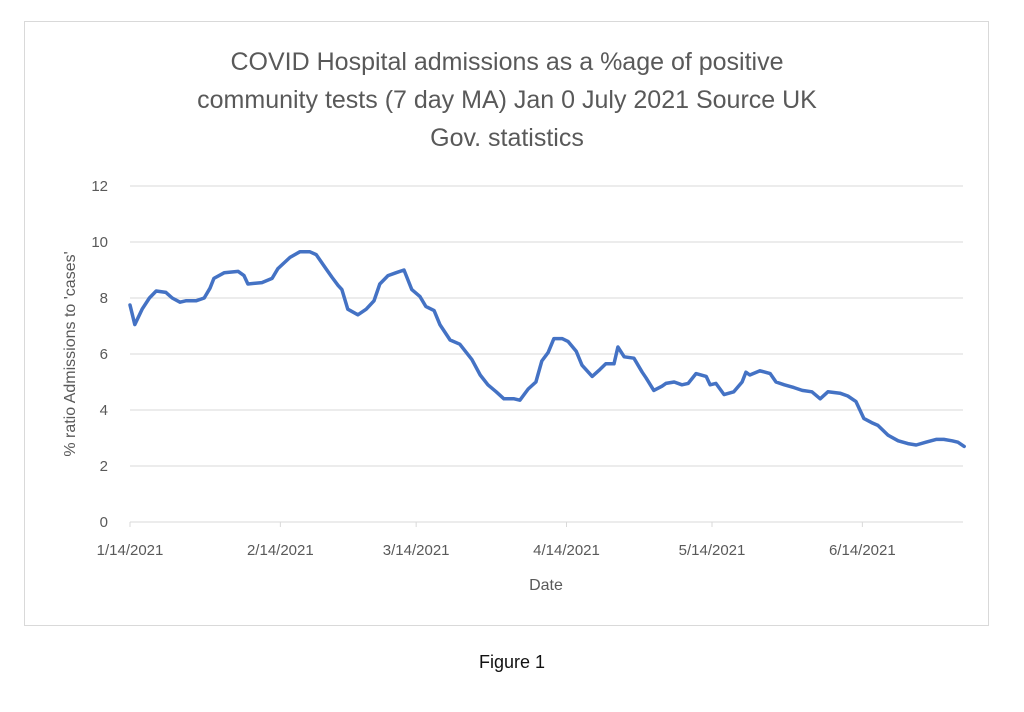 The image size is (1024, 712). I want to click on x-tick-label: 1/14/2021, so click(130, 550).